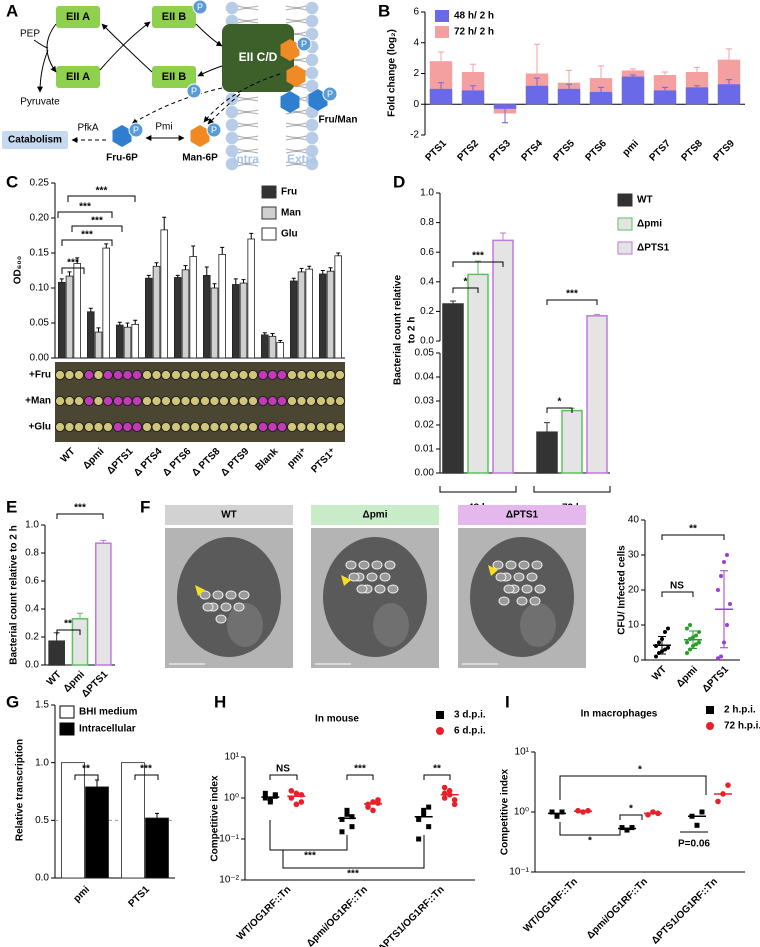 This screenshot has width=760, height=947. I want to click on y-tick-label: 0.03, so click(425, 401).